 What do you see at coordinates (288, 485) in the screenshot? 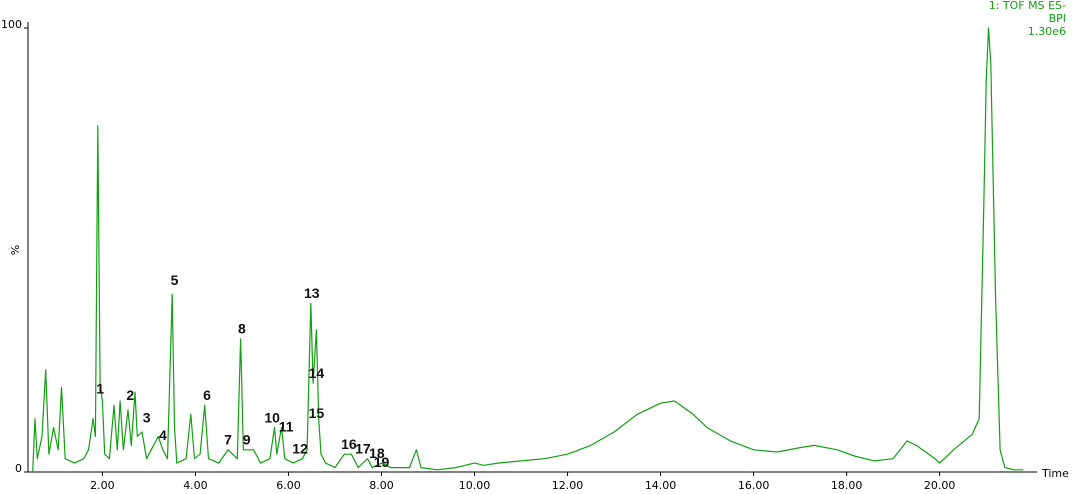
I see `x-tick-label: 6.00` at bounding box center [288, 485].